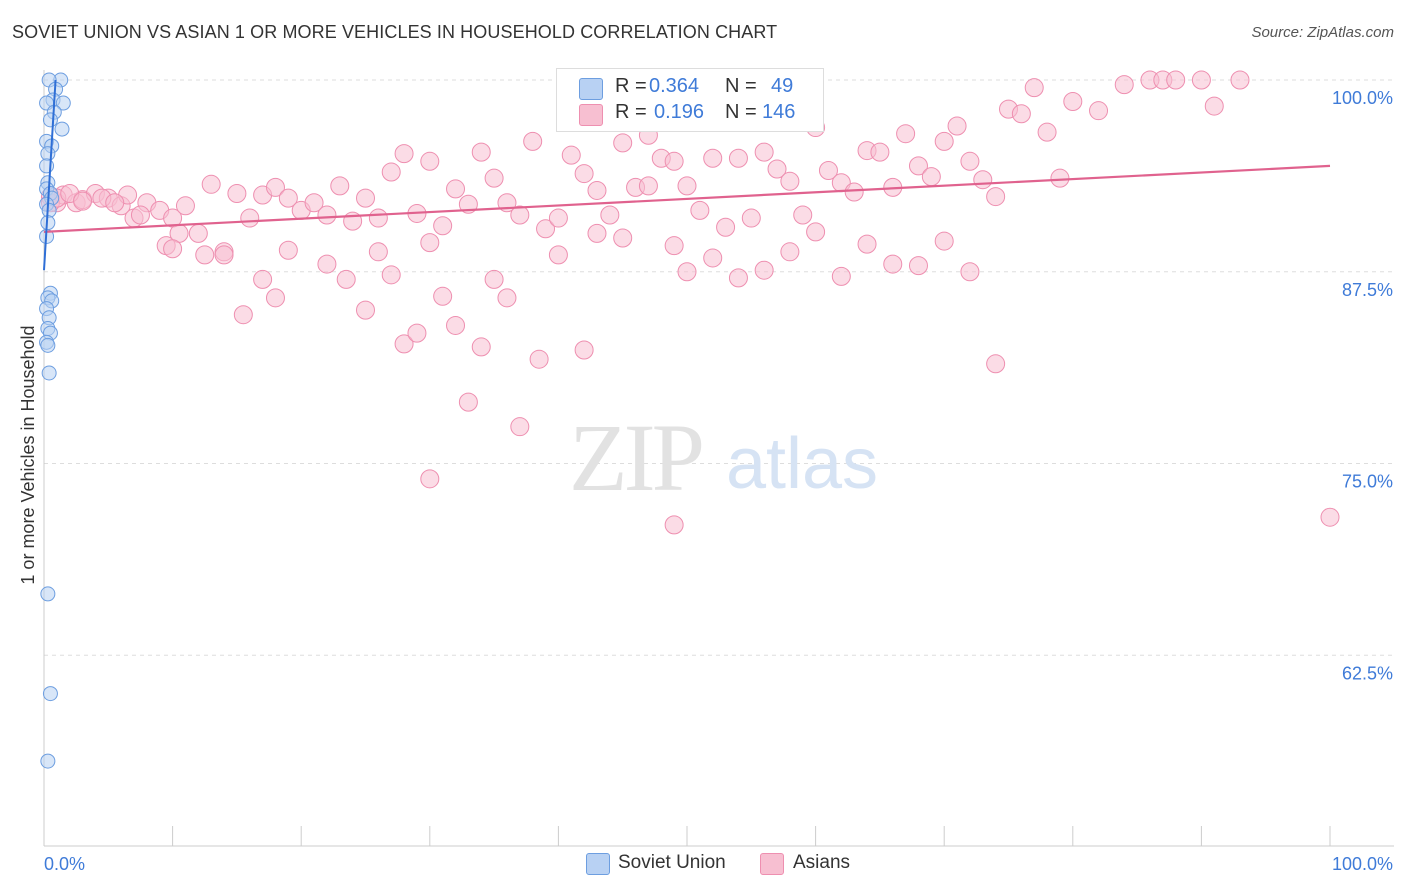 This screenshot has height=892, width=1406. I want to click on bottom-soviet-swatch, so click(598, 864).